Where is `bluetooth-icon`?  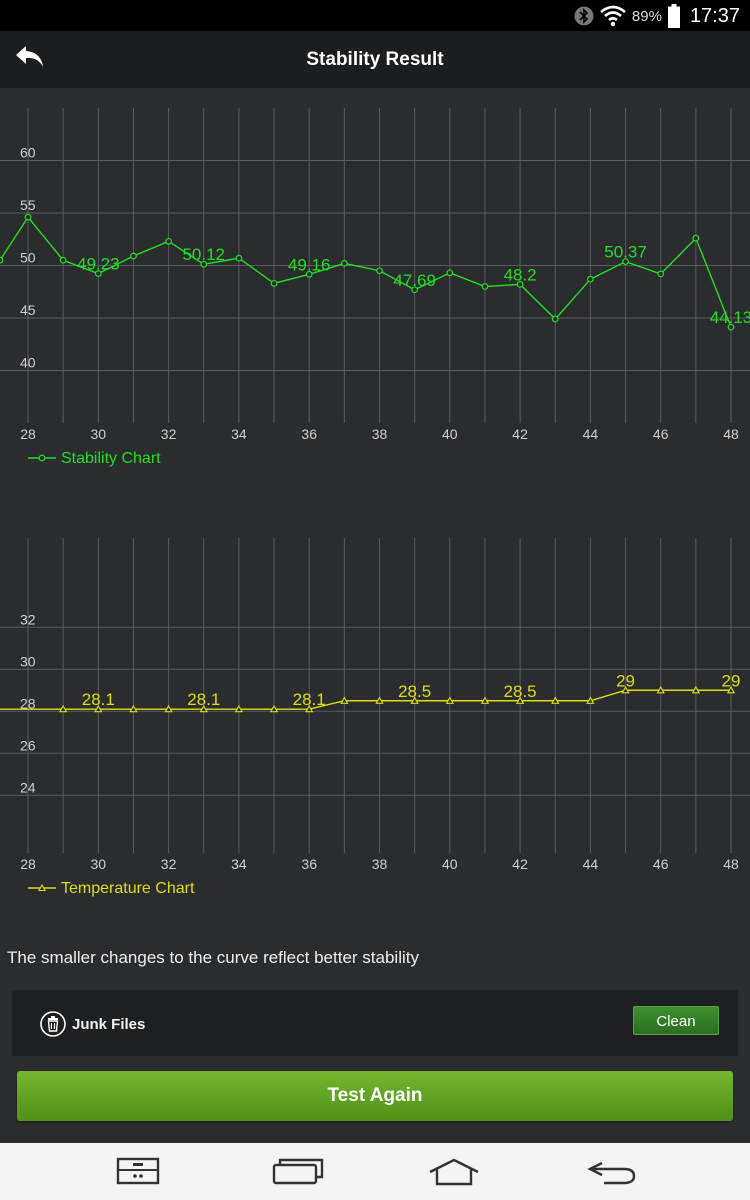
bluetooth-icon is located at coordinates (584, 16).